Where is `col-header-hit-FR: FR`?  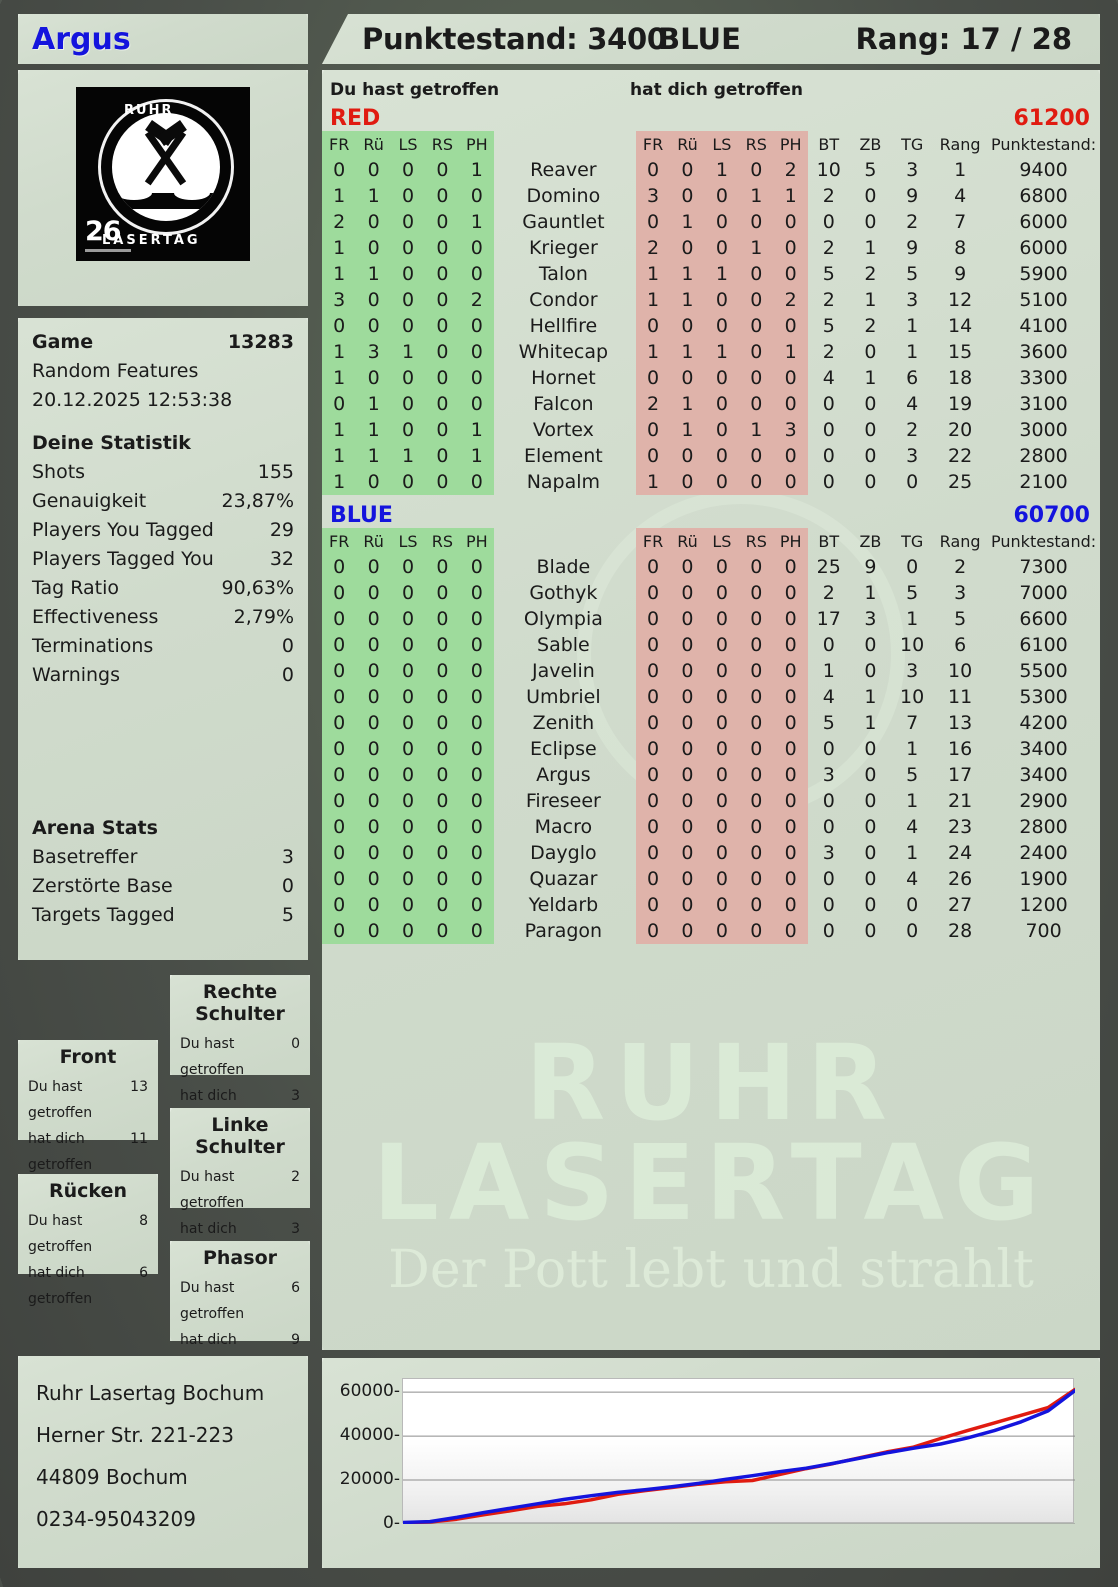
col-header-hit-FR: FR is located at coordinates (339, 144).